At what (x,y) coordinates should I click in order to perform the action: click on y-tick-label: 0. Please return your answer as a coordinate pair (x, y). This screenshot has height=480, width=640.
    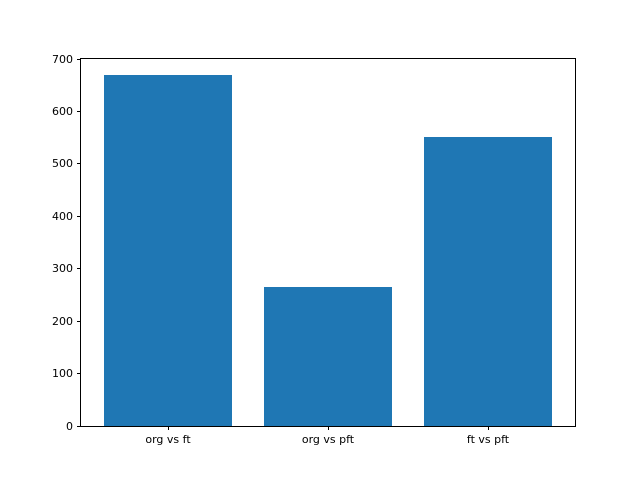
    Looking at the image, I should click on (69, 426).